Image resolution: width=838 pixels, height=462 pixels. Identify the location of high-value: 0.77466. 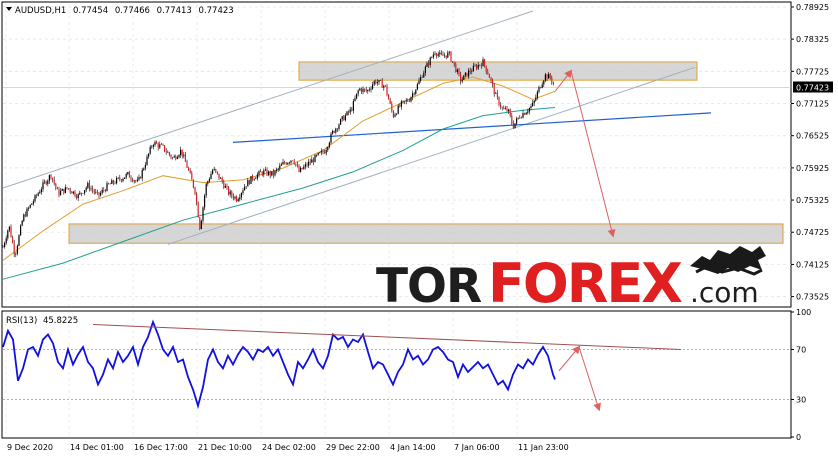
(132, 11).